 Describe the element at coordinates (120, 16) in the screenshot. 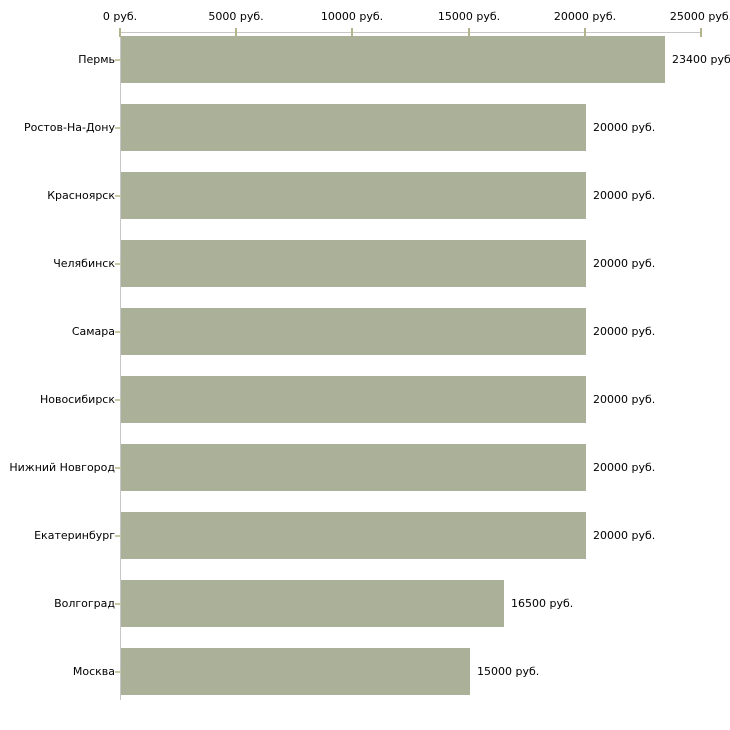

I see `x-axis-tick-label: 0 руб.` at that location.